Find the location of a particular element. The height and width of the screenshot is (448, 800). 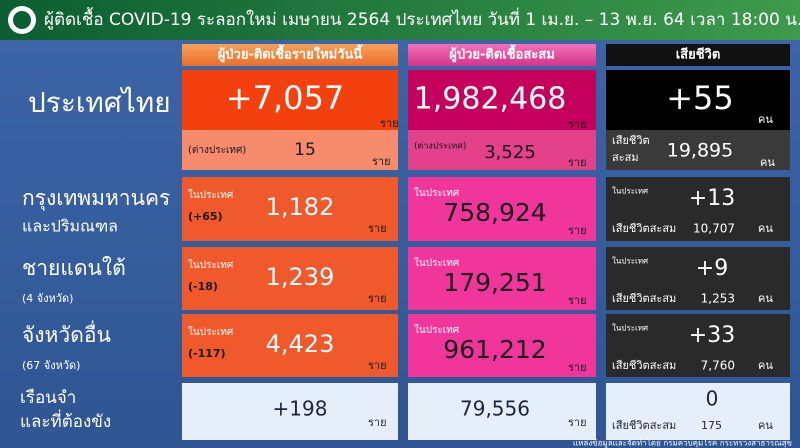

note: เสียชีวิต is located at coordinates (631, 140).